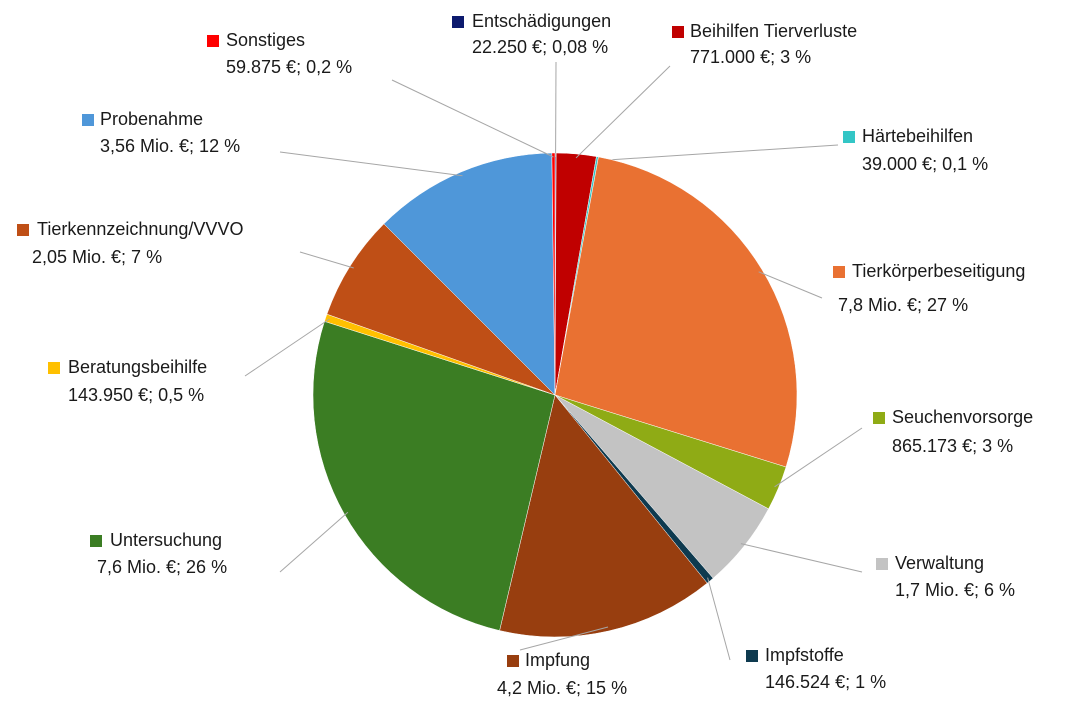 Image resolution: width=1081 pixels, height=702 pixels. Describe the element at coordinates (557, 660) in the screenshot. I see `slice-label: Impfung` at that location.